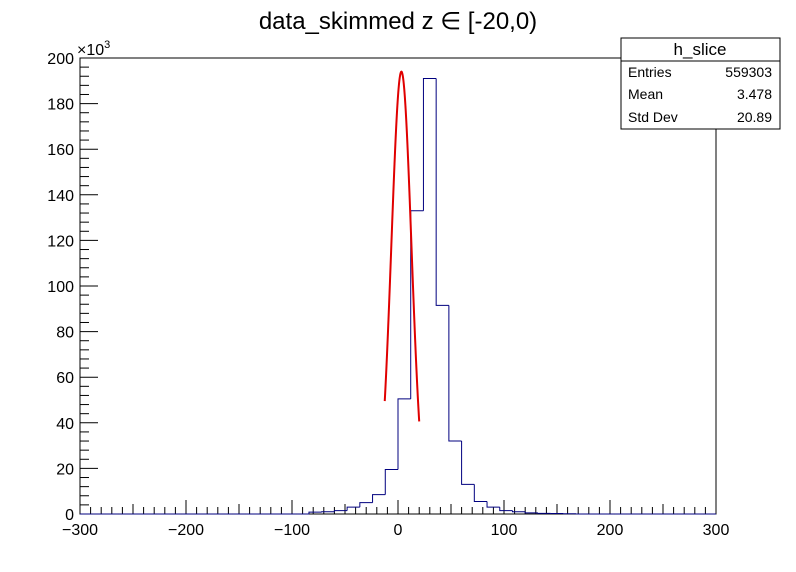 The image size is (796, 572). I want to click on y-tick-label: 180, so click(60, 105).